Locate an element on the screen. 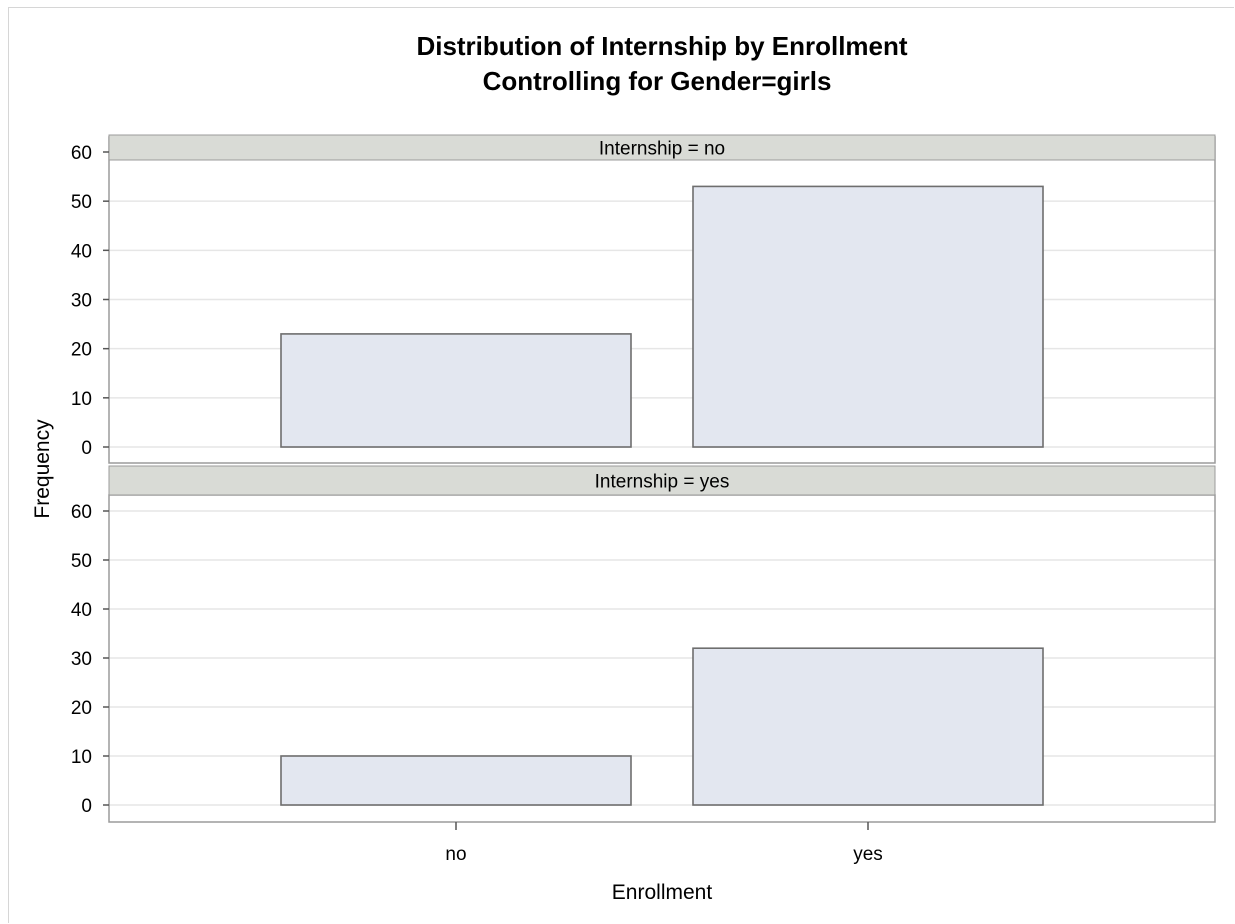  x-axis: no yes is located at coordinates (664, 843).